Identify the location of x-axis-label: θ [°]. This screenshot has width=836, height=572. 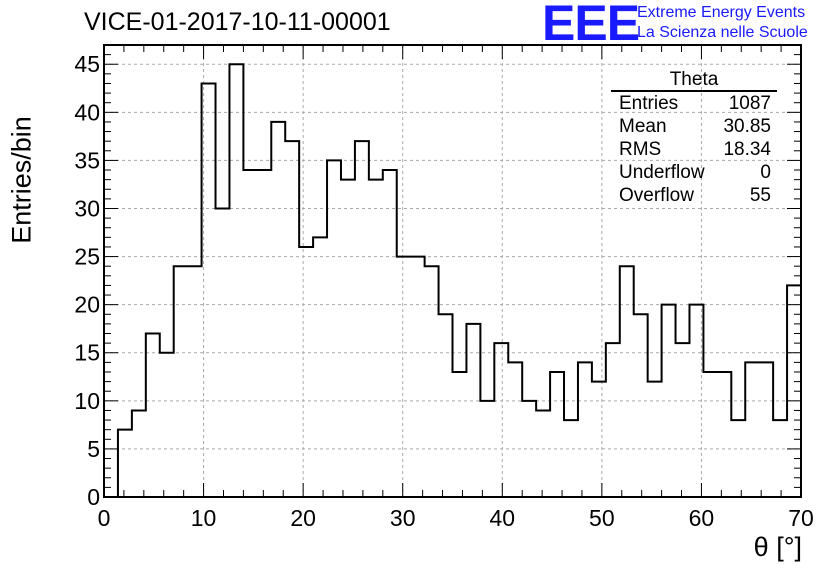
(777, 547).